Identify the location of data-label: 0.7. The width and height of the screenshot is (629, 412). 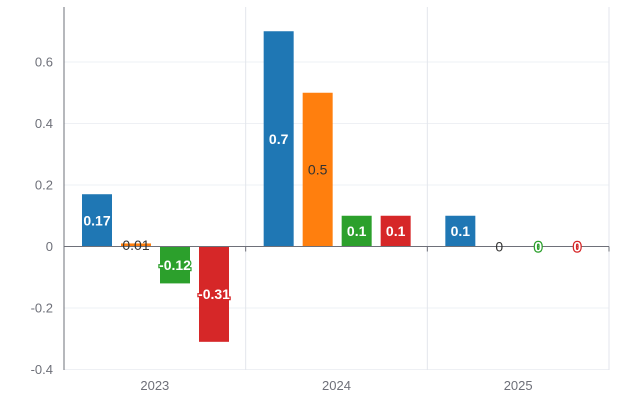
(279, 139).